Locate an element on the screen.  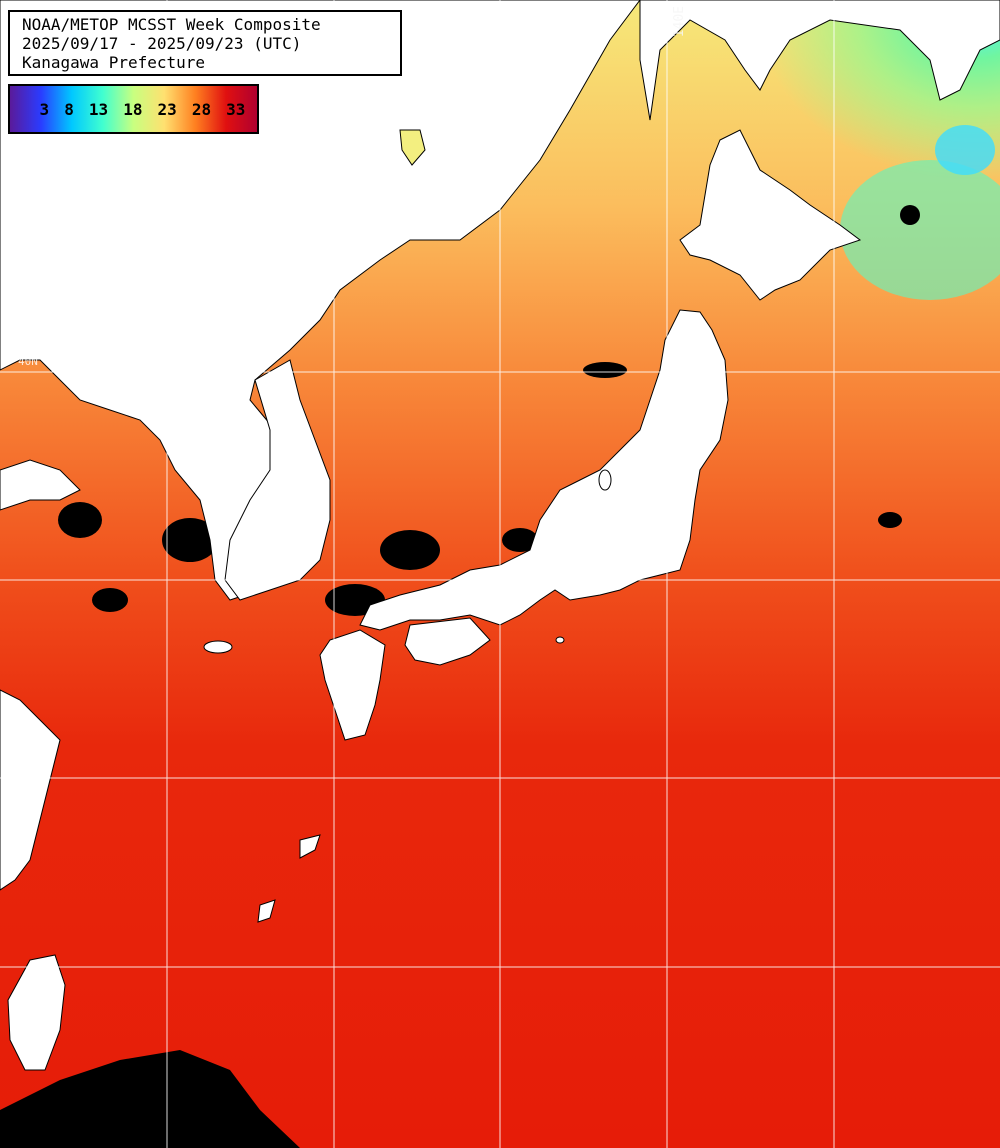
legend-tick: 23 is located at coordinates (167, 109).